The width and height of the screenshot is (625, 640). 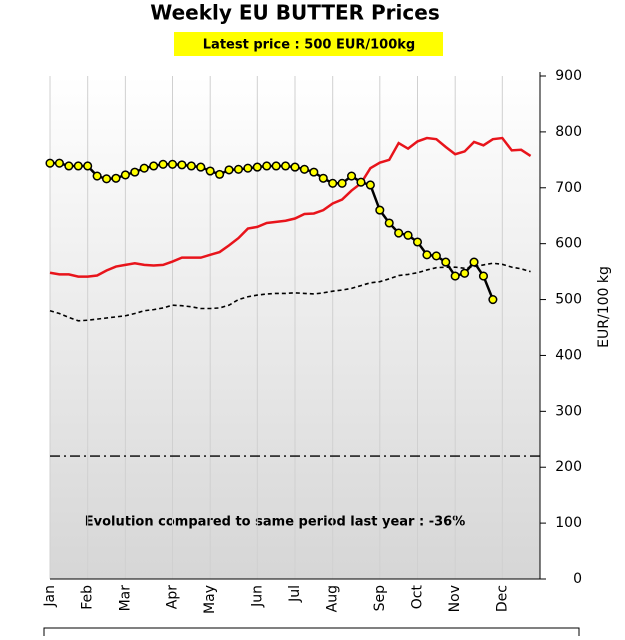 I want to click on y-tick-label: 0, so click(x=577, y=579).